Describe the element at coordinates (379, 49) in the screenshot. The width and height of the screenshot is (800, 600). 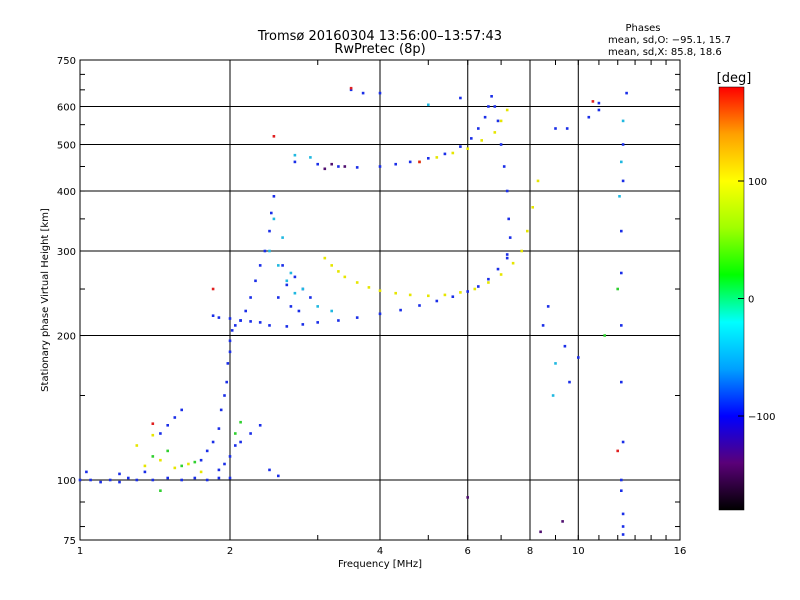
I see `chart-subtitle: RwPretec (8p)` at that location.